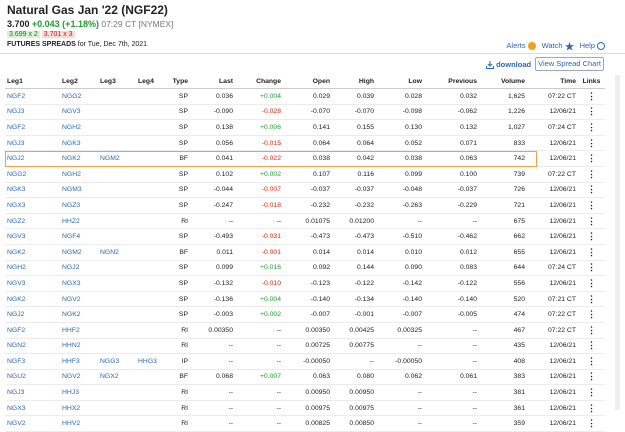 The image size is (625, 432). Describe the element at coordinates (79, 346) in the screenshot. I see `leg-link: HHN2` at that location.